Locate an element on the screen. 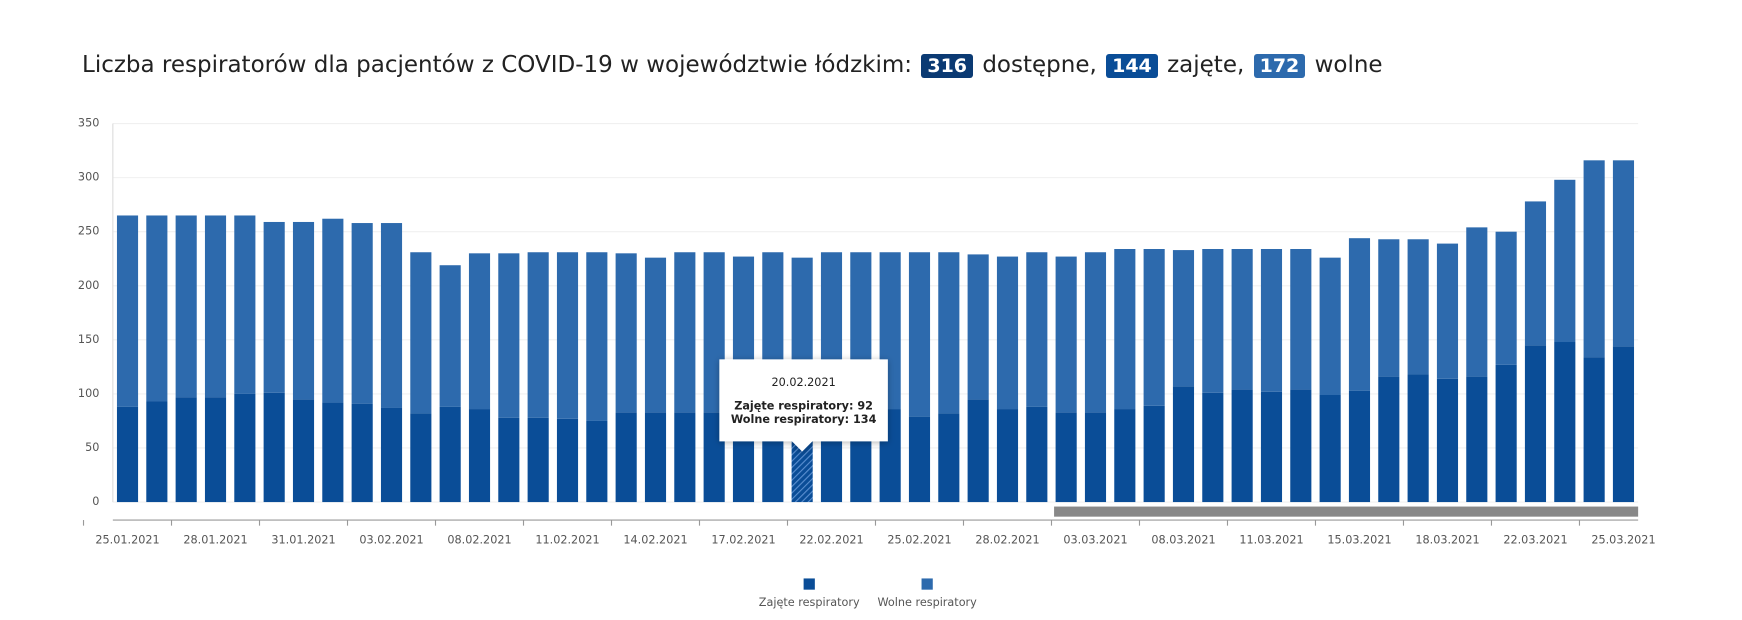 The height and width of the screenshot is (620, 1742). x-tick-label: 08.02.2021 is located at coordinates (479, 539).